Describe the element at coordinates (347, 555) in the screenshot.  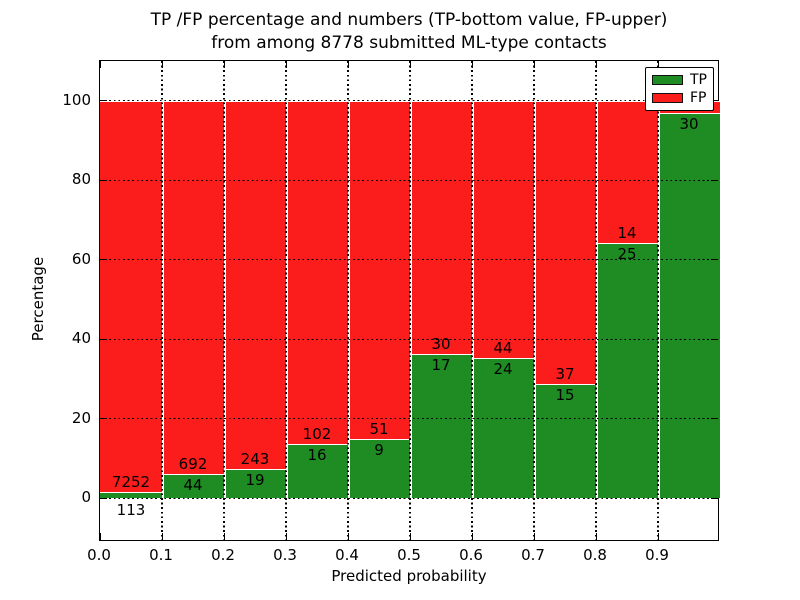
I see `x-tick-label: 0.4` at that location.